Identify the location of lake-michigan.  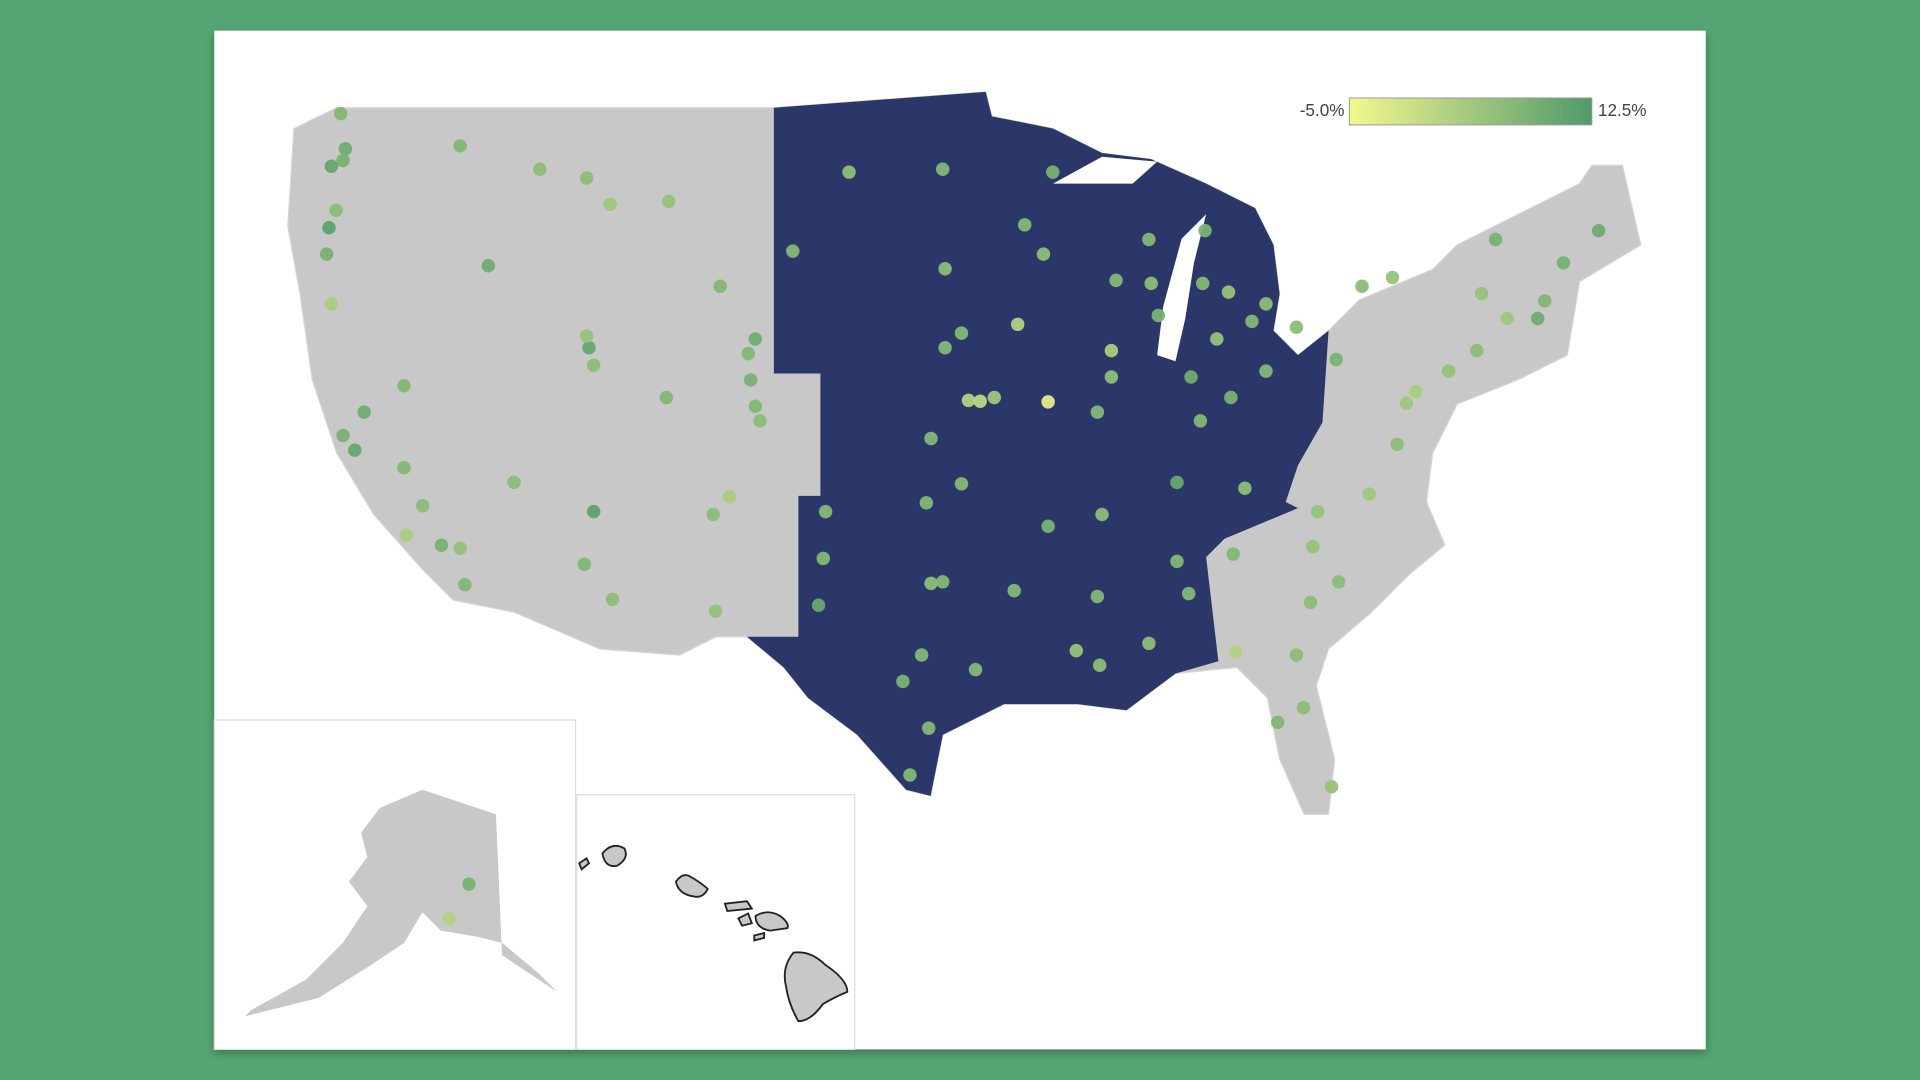
(1182, 288).